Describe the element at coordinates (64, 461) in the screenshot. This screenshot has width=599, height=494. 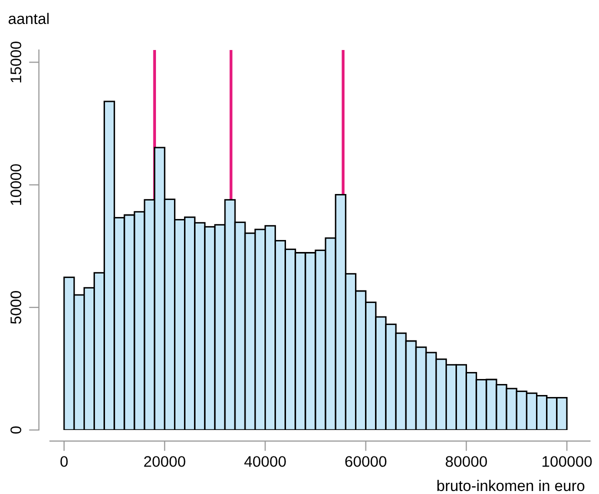
I see `x-tick-label: 0` at that location.